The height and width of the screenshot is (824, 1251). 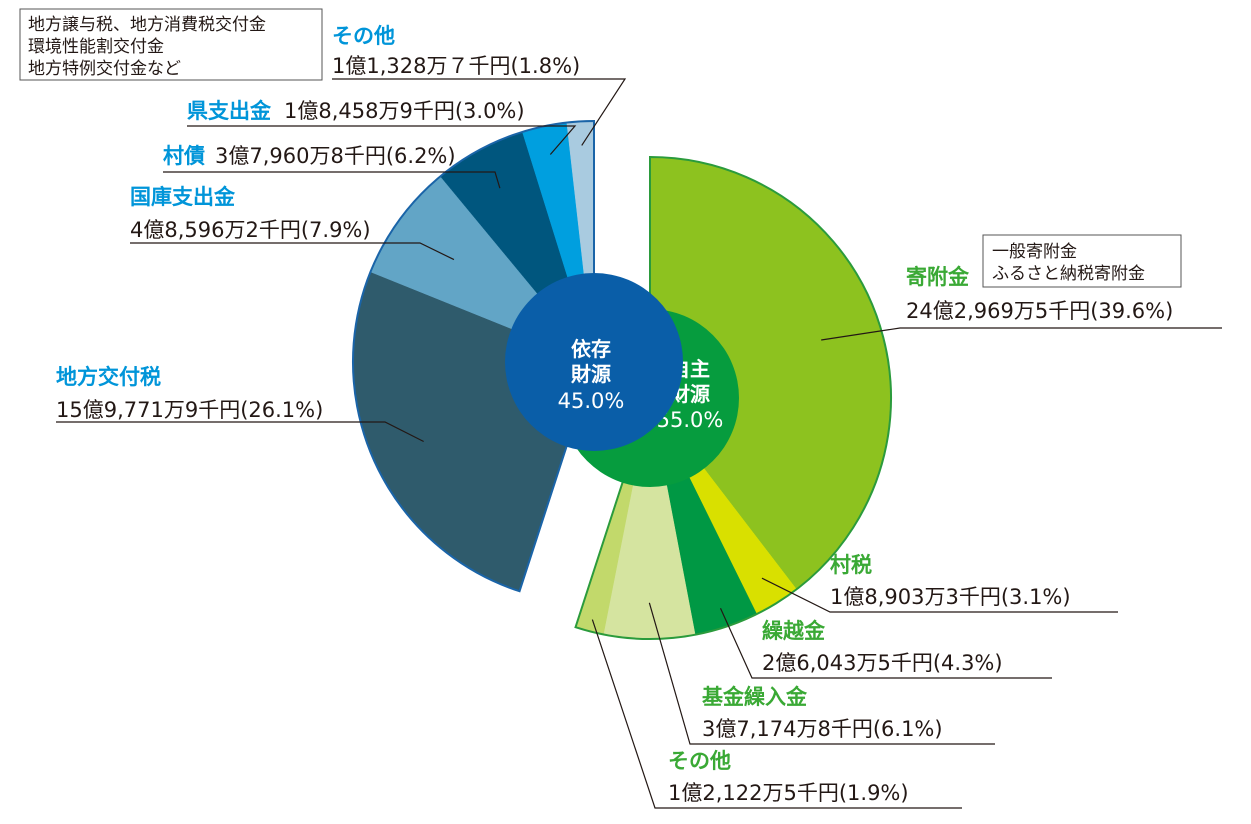 I want to click on label-name-kokko-shishutsukin: 国庫支出金, so click(x=183, y=197).